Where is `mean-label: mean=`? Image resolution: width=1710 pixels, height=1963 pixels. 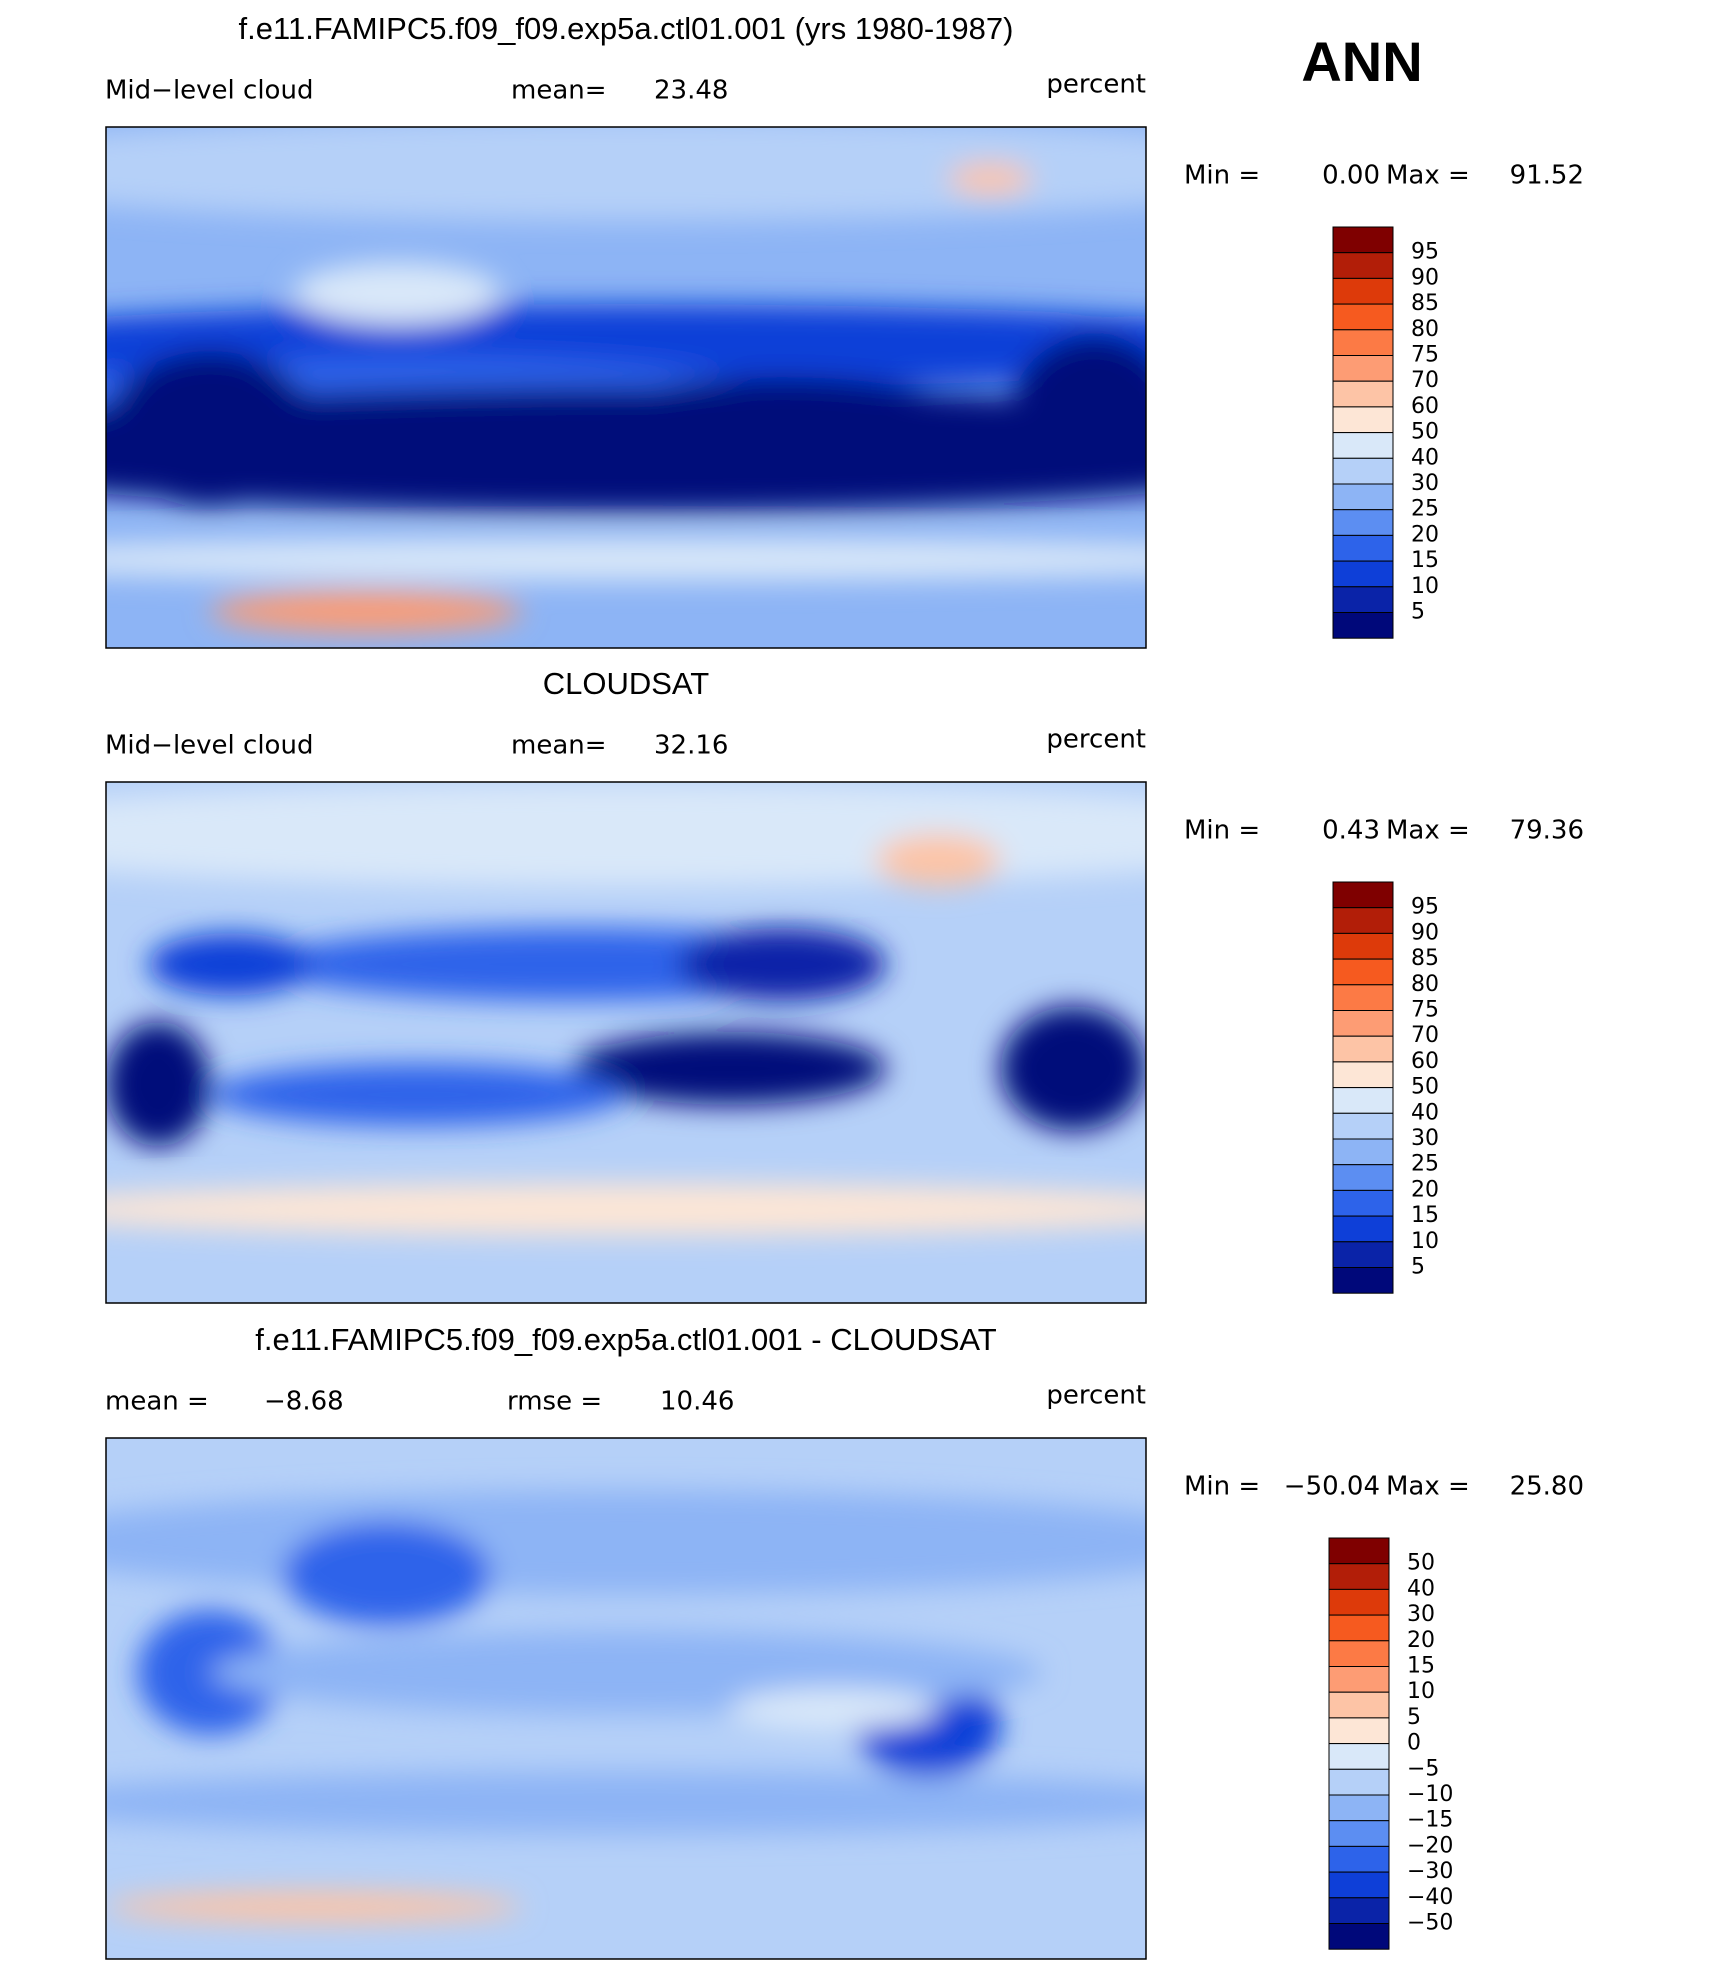
mean-label: mean= is located at coordinates (559, 746).